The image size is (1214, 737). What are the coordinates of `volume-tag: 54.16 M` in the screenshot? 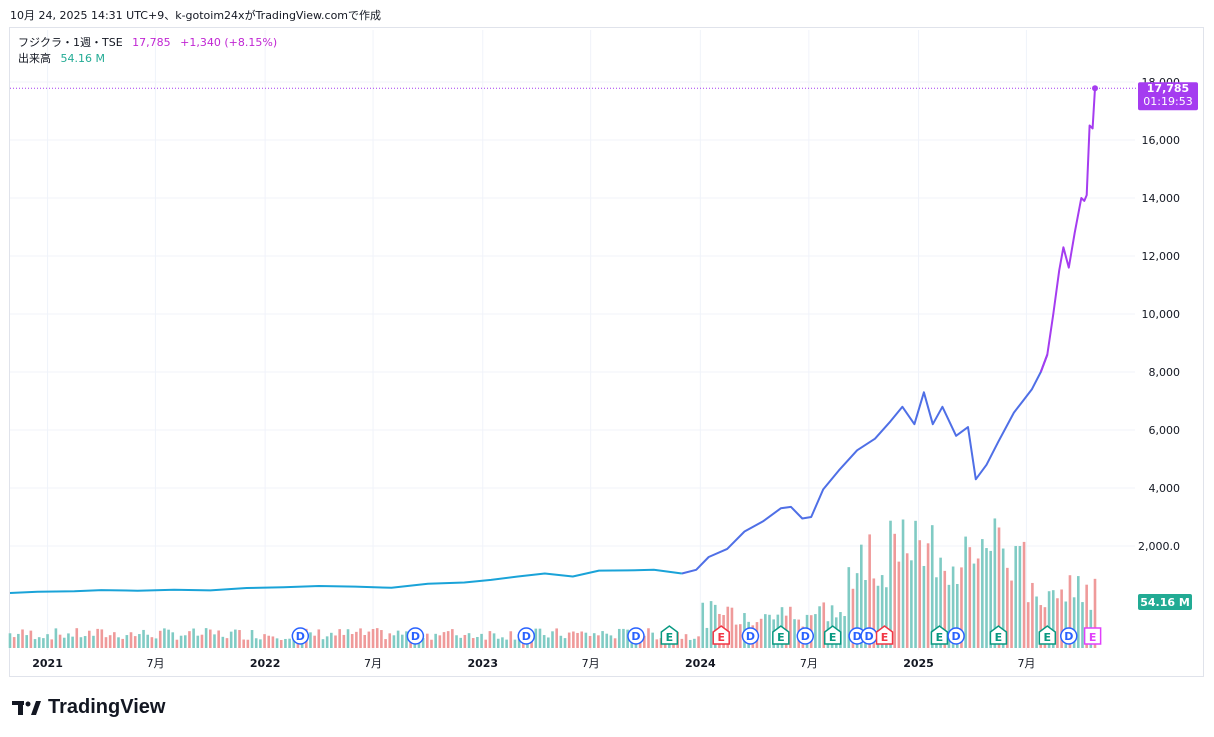 It's located at (1165, 602).